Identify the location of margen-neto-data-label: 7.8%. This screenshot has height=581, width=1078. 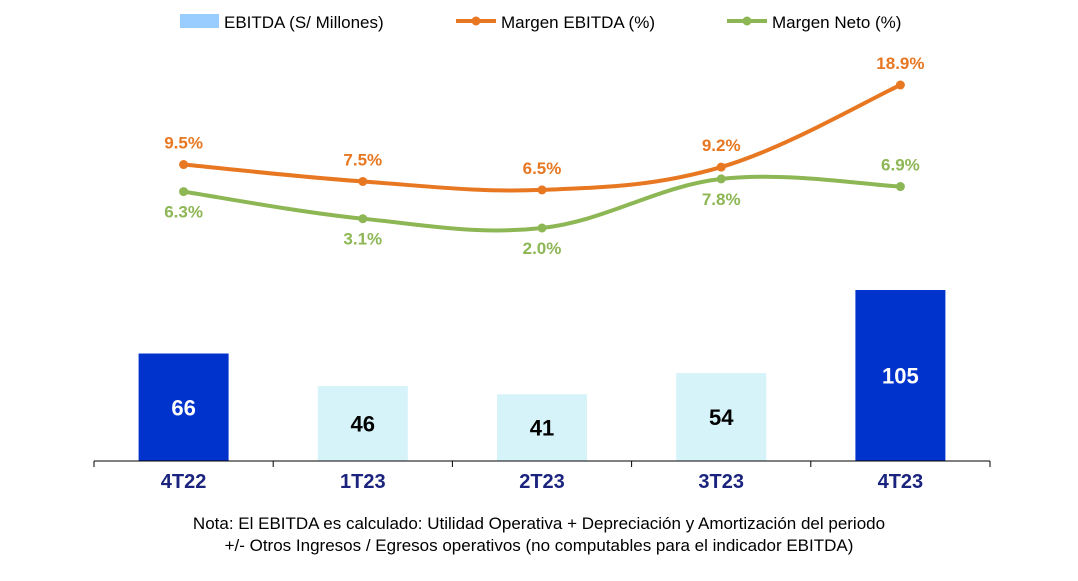
(721, 199).